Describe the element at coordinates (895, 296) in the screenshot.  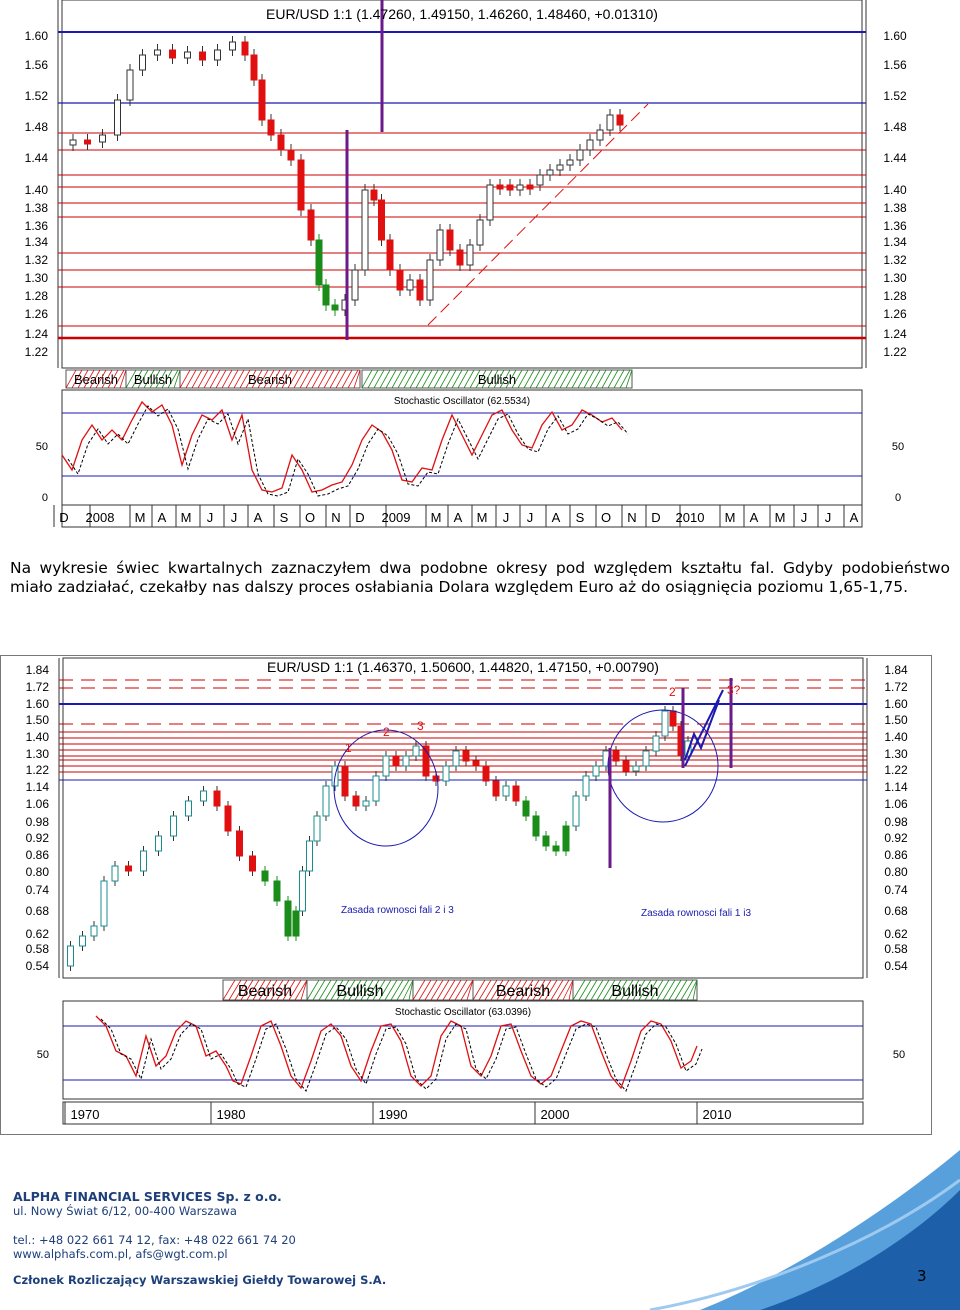
I see `price-tick-right: 1.28` at that location.